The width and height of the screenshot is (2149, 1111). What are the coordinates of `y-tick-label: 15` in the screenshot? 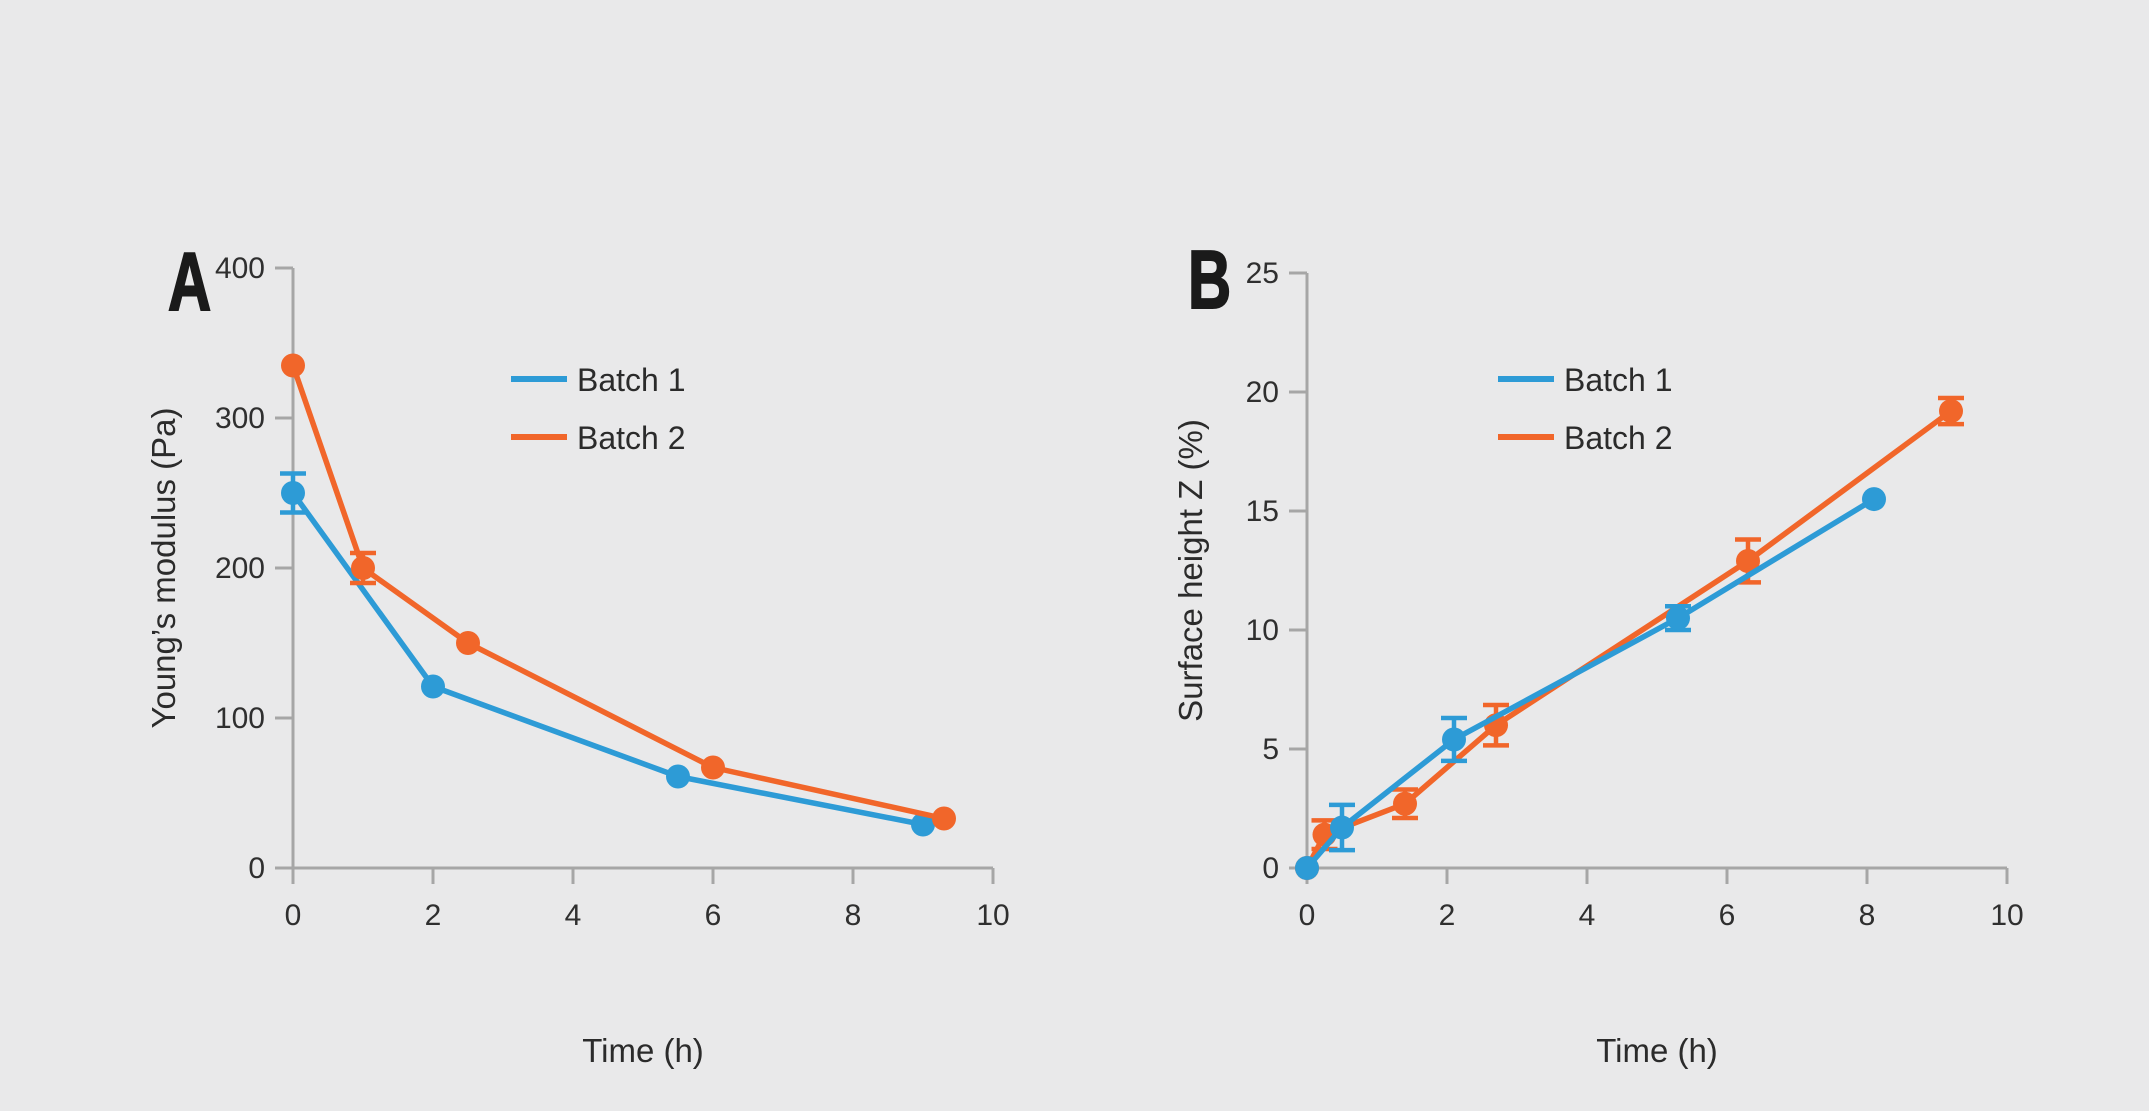 It's located at (1262, 511).